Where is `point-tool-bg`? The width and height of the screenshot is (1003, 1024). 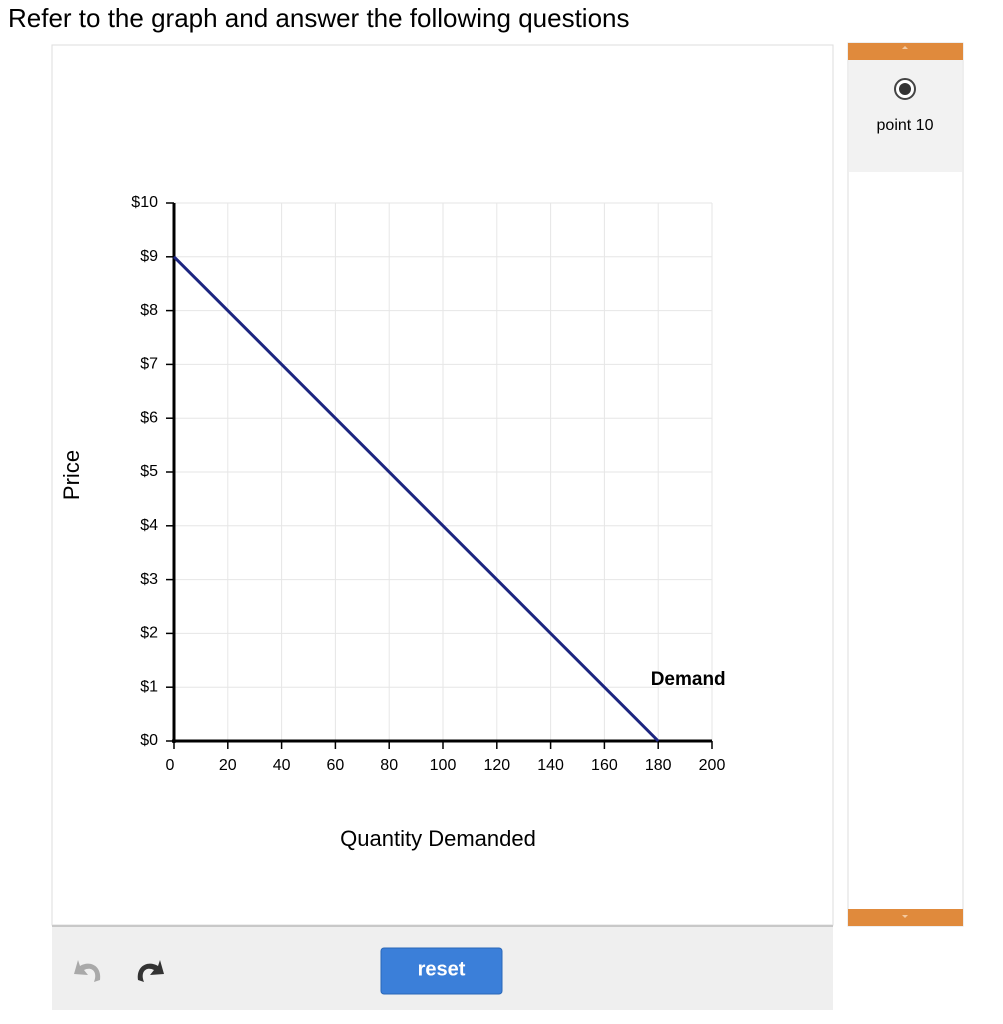
point-tool-bg is located at coordinates (905, 116).